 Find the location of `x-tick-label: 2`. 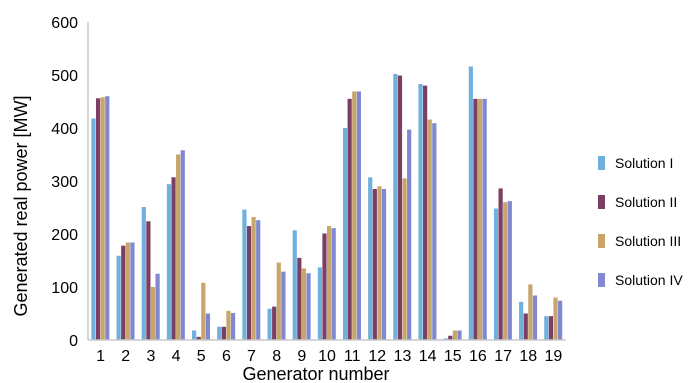

x-tick-label: 2 is located at coordinates (125, 356).